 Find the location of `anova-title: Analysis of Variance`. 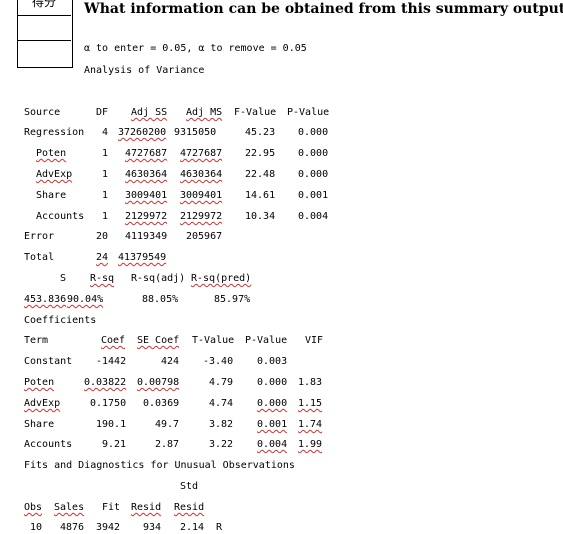

anova-title: Analysis of Variance is located at coordinates (144, 70).